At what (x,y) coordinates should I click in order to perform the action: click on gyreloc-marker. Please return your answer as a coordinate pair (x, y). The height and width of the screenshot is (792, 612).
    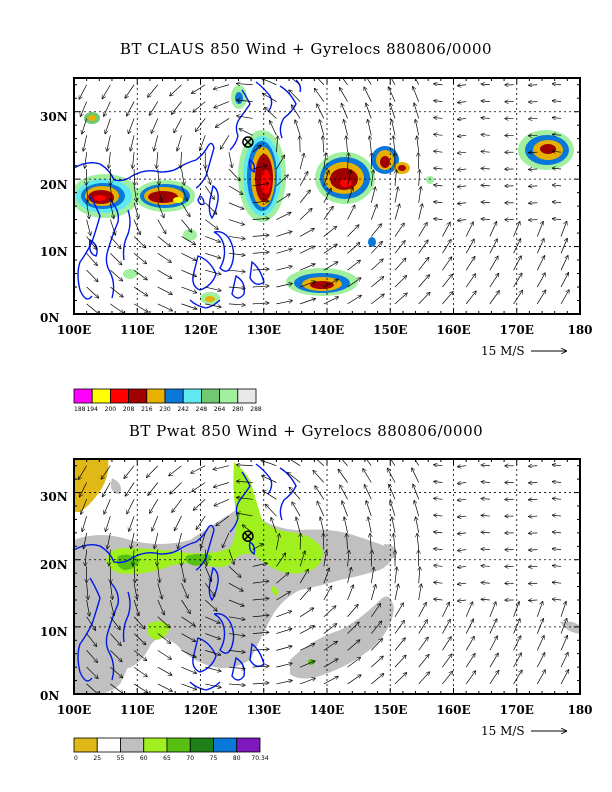
    Looking at the image, I should click on (248, 142).